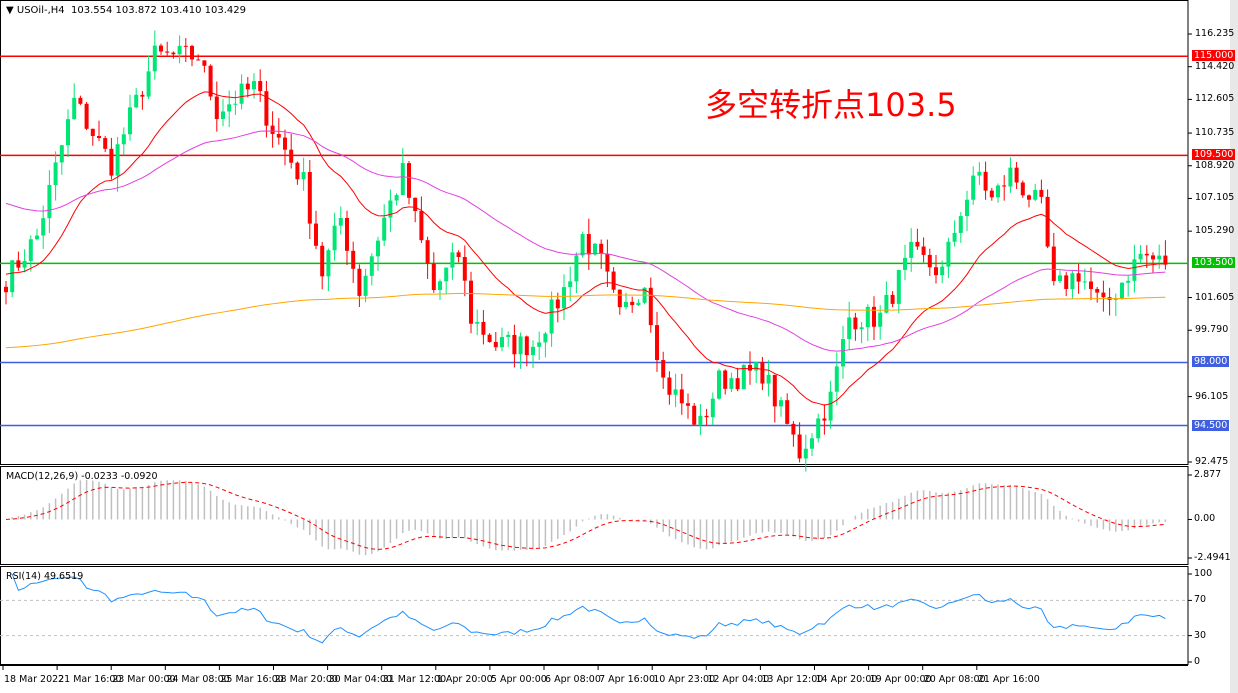  I want to click on time-tick-label: 23 Mar 00:00, so click(144, 679).